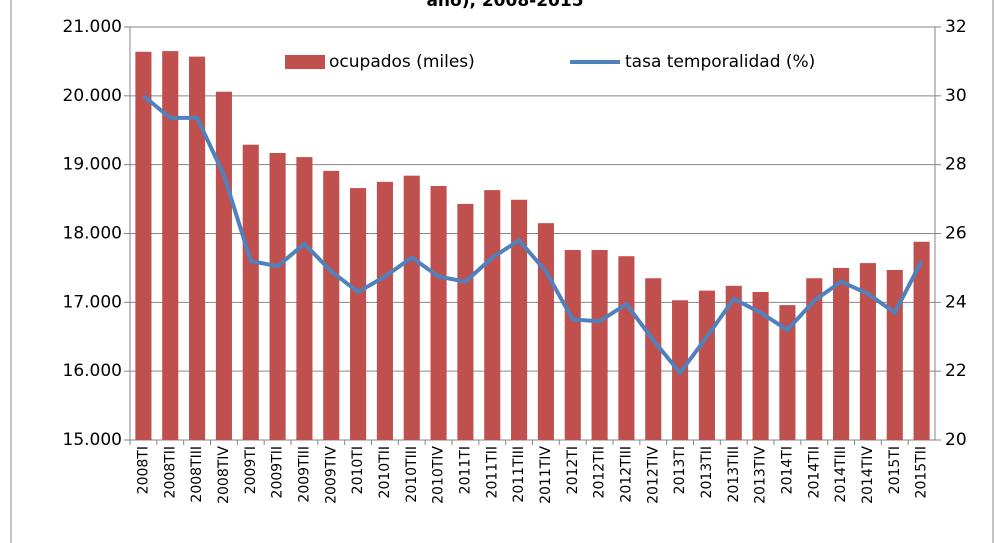 This screenshot has height=543, width=995. Describe the element at coordinates (465, 470) in the screenshot. I see `x-tick-label: 2011TI` at that location.